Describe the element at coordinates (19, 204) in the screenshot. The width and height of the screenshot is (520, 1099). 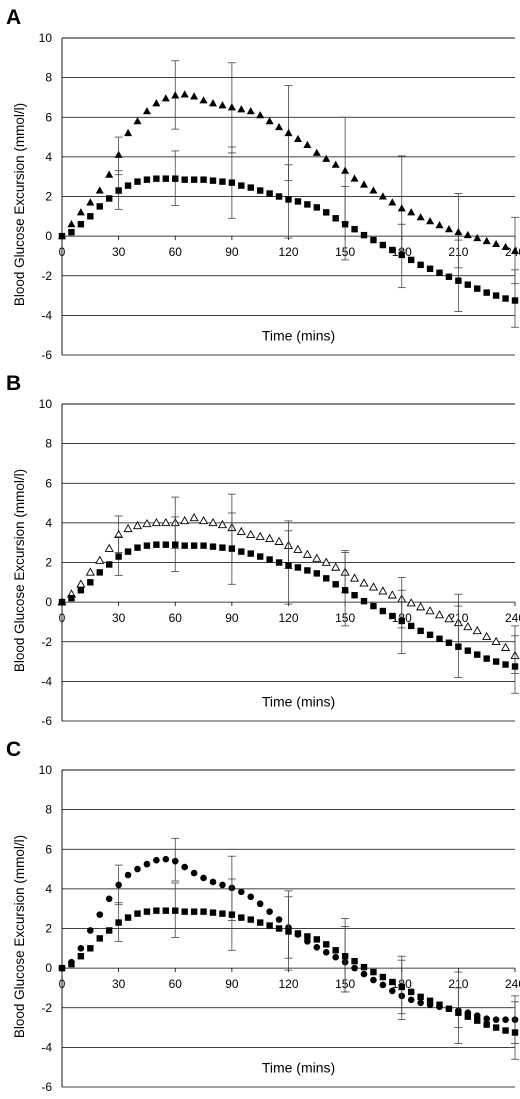
I see `y-axis-title: Blood Glucose Excursion (mmol/l)` at that location.